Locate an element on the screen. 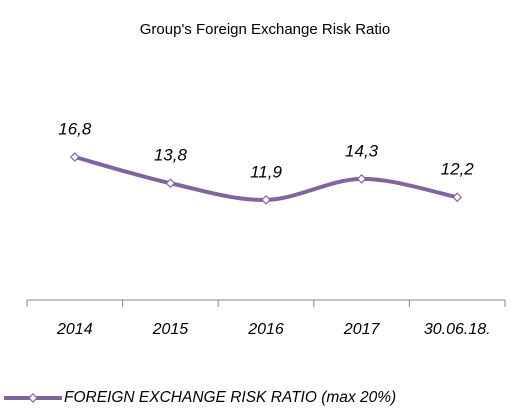  chart-title: Group's Foreign Exchange Risk Ratio is located at coordinates (265, 29).